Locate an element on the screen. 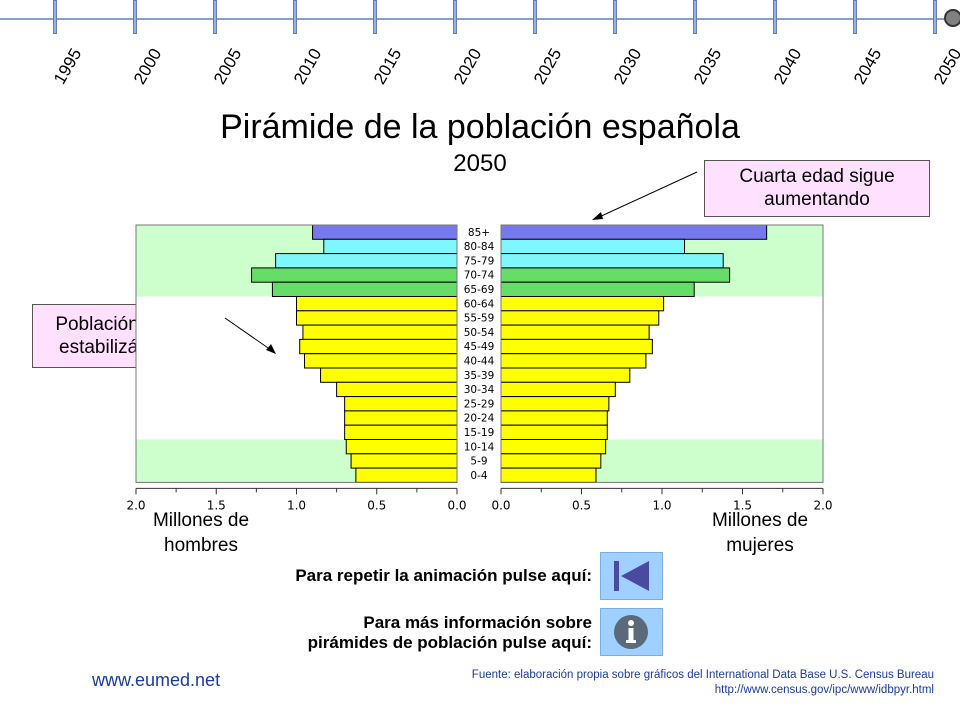 The height and width of the screenshot is (720, 960). prompt-line: Para más información sobre is located at coordinates (477, 622).